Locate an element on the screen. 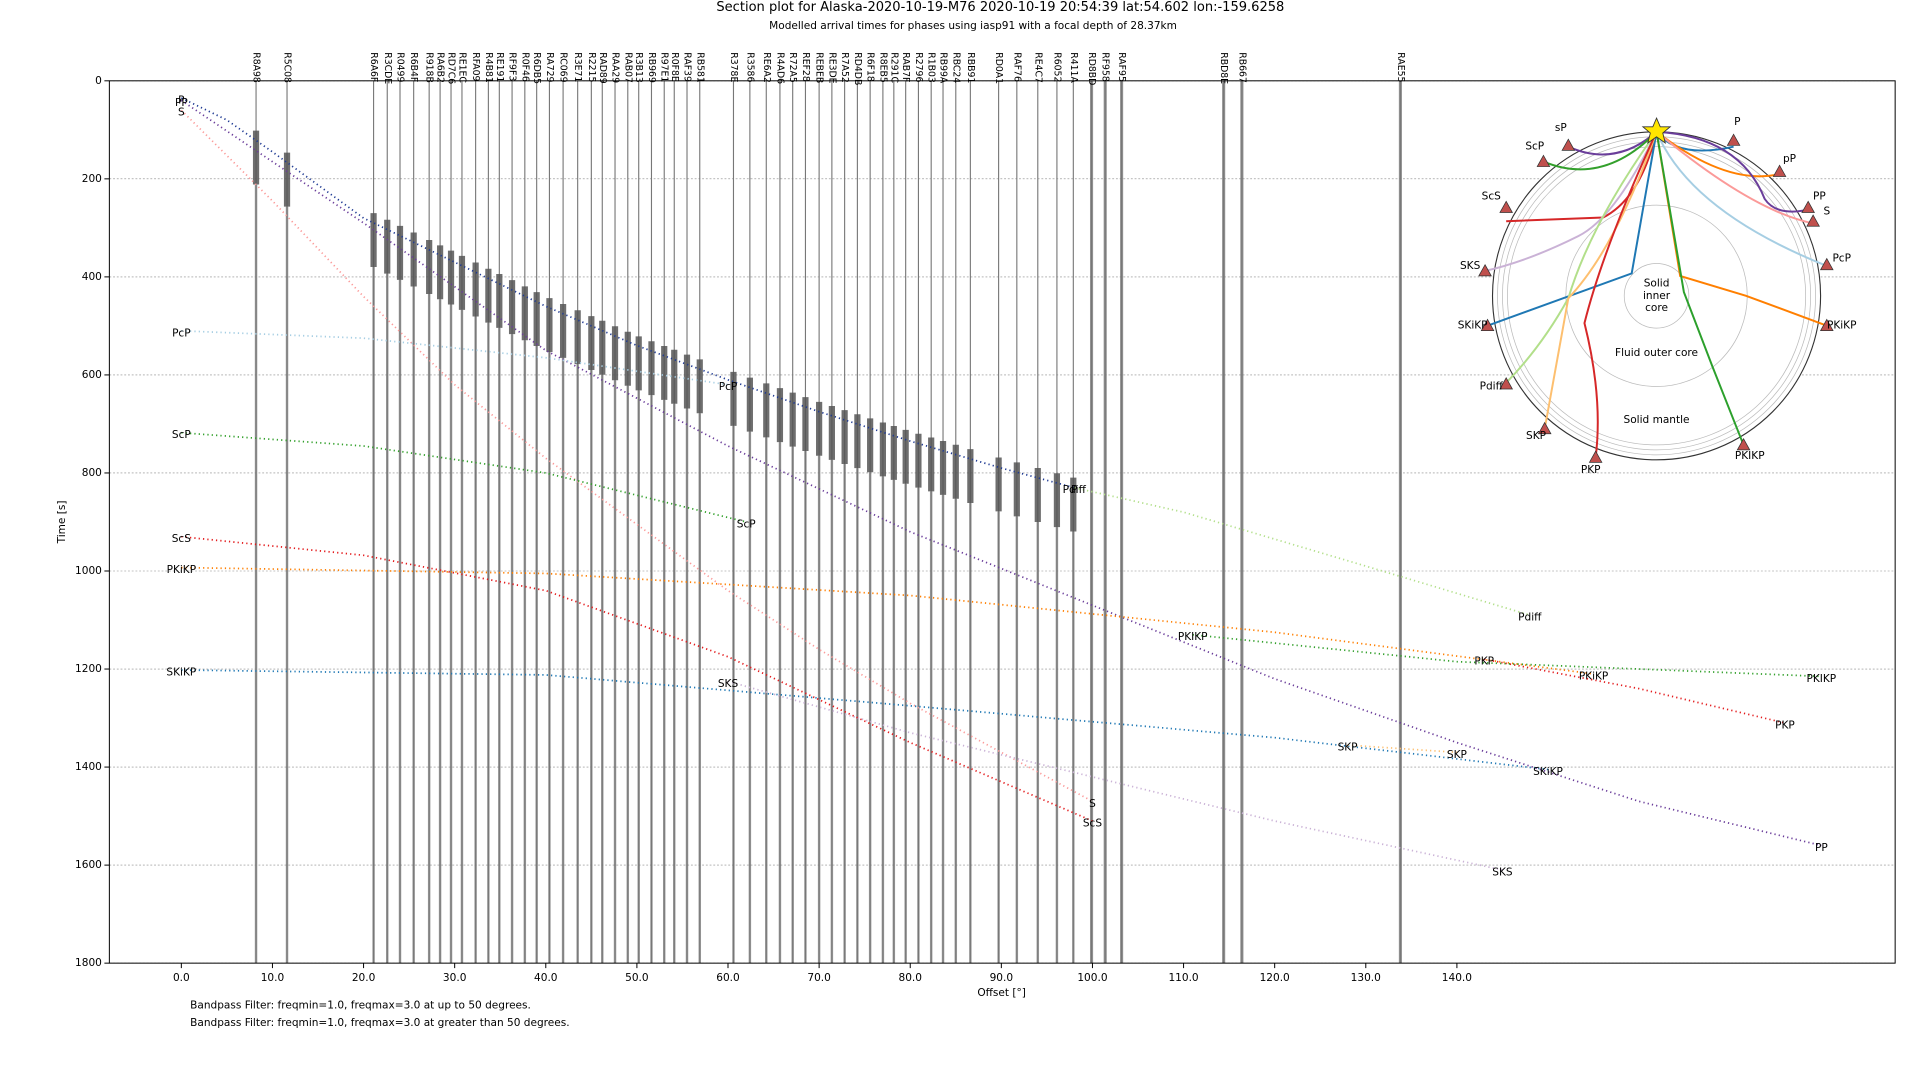 The image size is (1920, 1080). phase-label: SKiKP is located at coordinates (181, 673).